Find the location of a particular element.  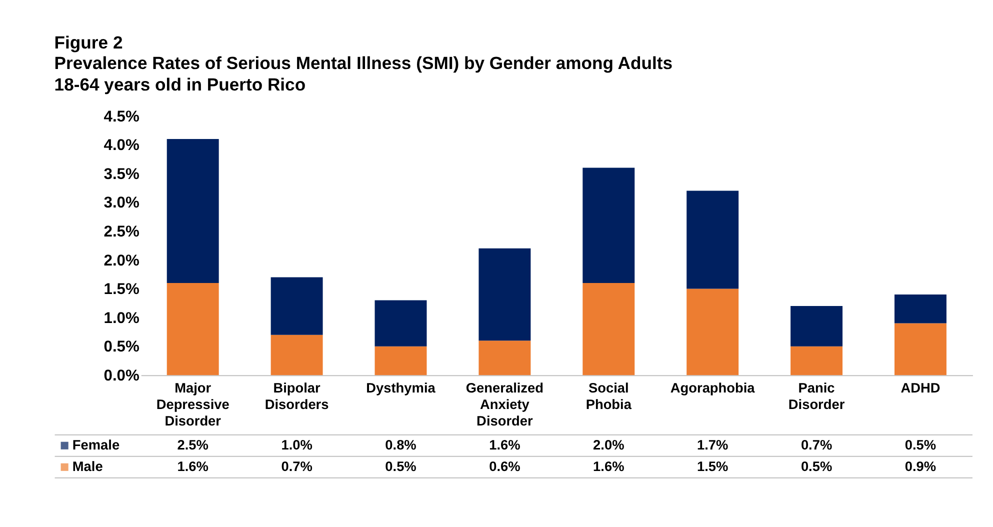

x-tick-label: Major Depressive Disorder is located at coordinates (193, 404).